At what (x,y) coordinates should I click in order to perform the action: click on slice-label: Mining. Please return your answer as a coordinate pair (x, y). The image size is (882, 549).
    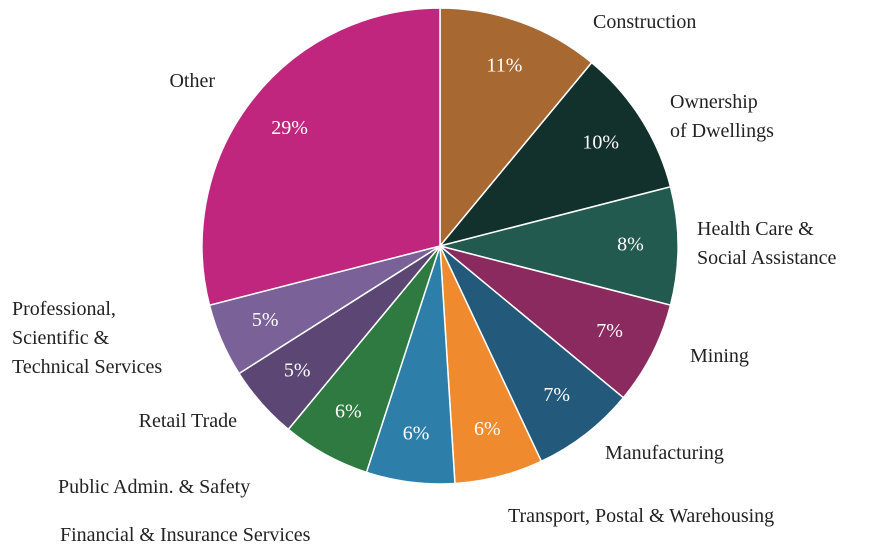
    Looking at the image, I should click on (719, 356).